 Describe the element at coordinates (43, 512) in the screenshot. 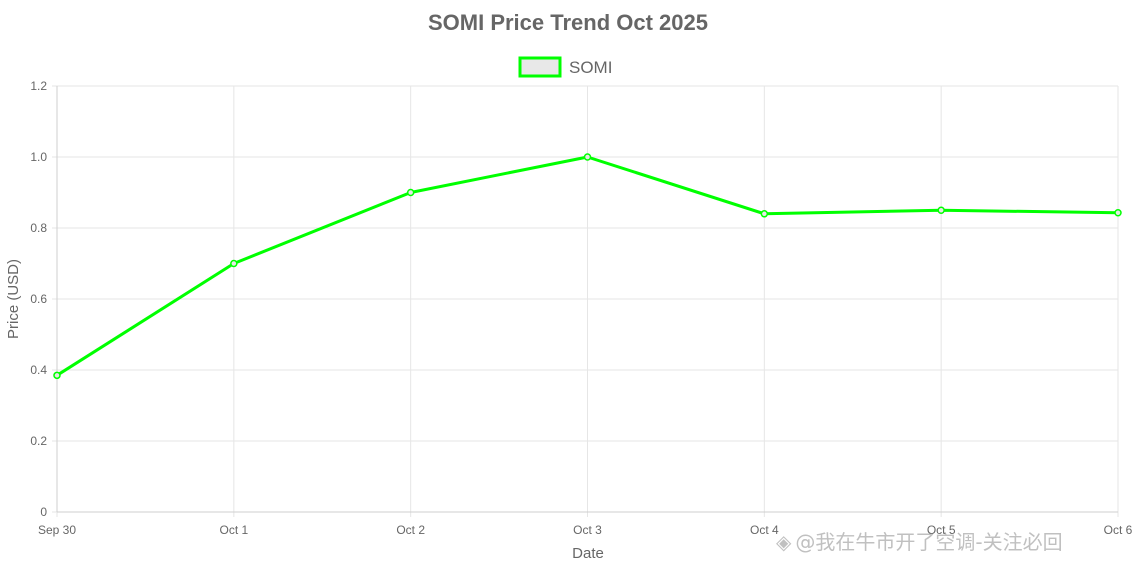

I see `y-tick-label: 0` at that location.